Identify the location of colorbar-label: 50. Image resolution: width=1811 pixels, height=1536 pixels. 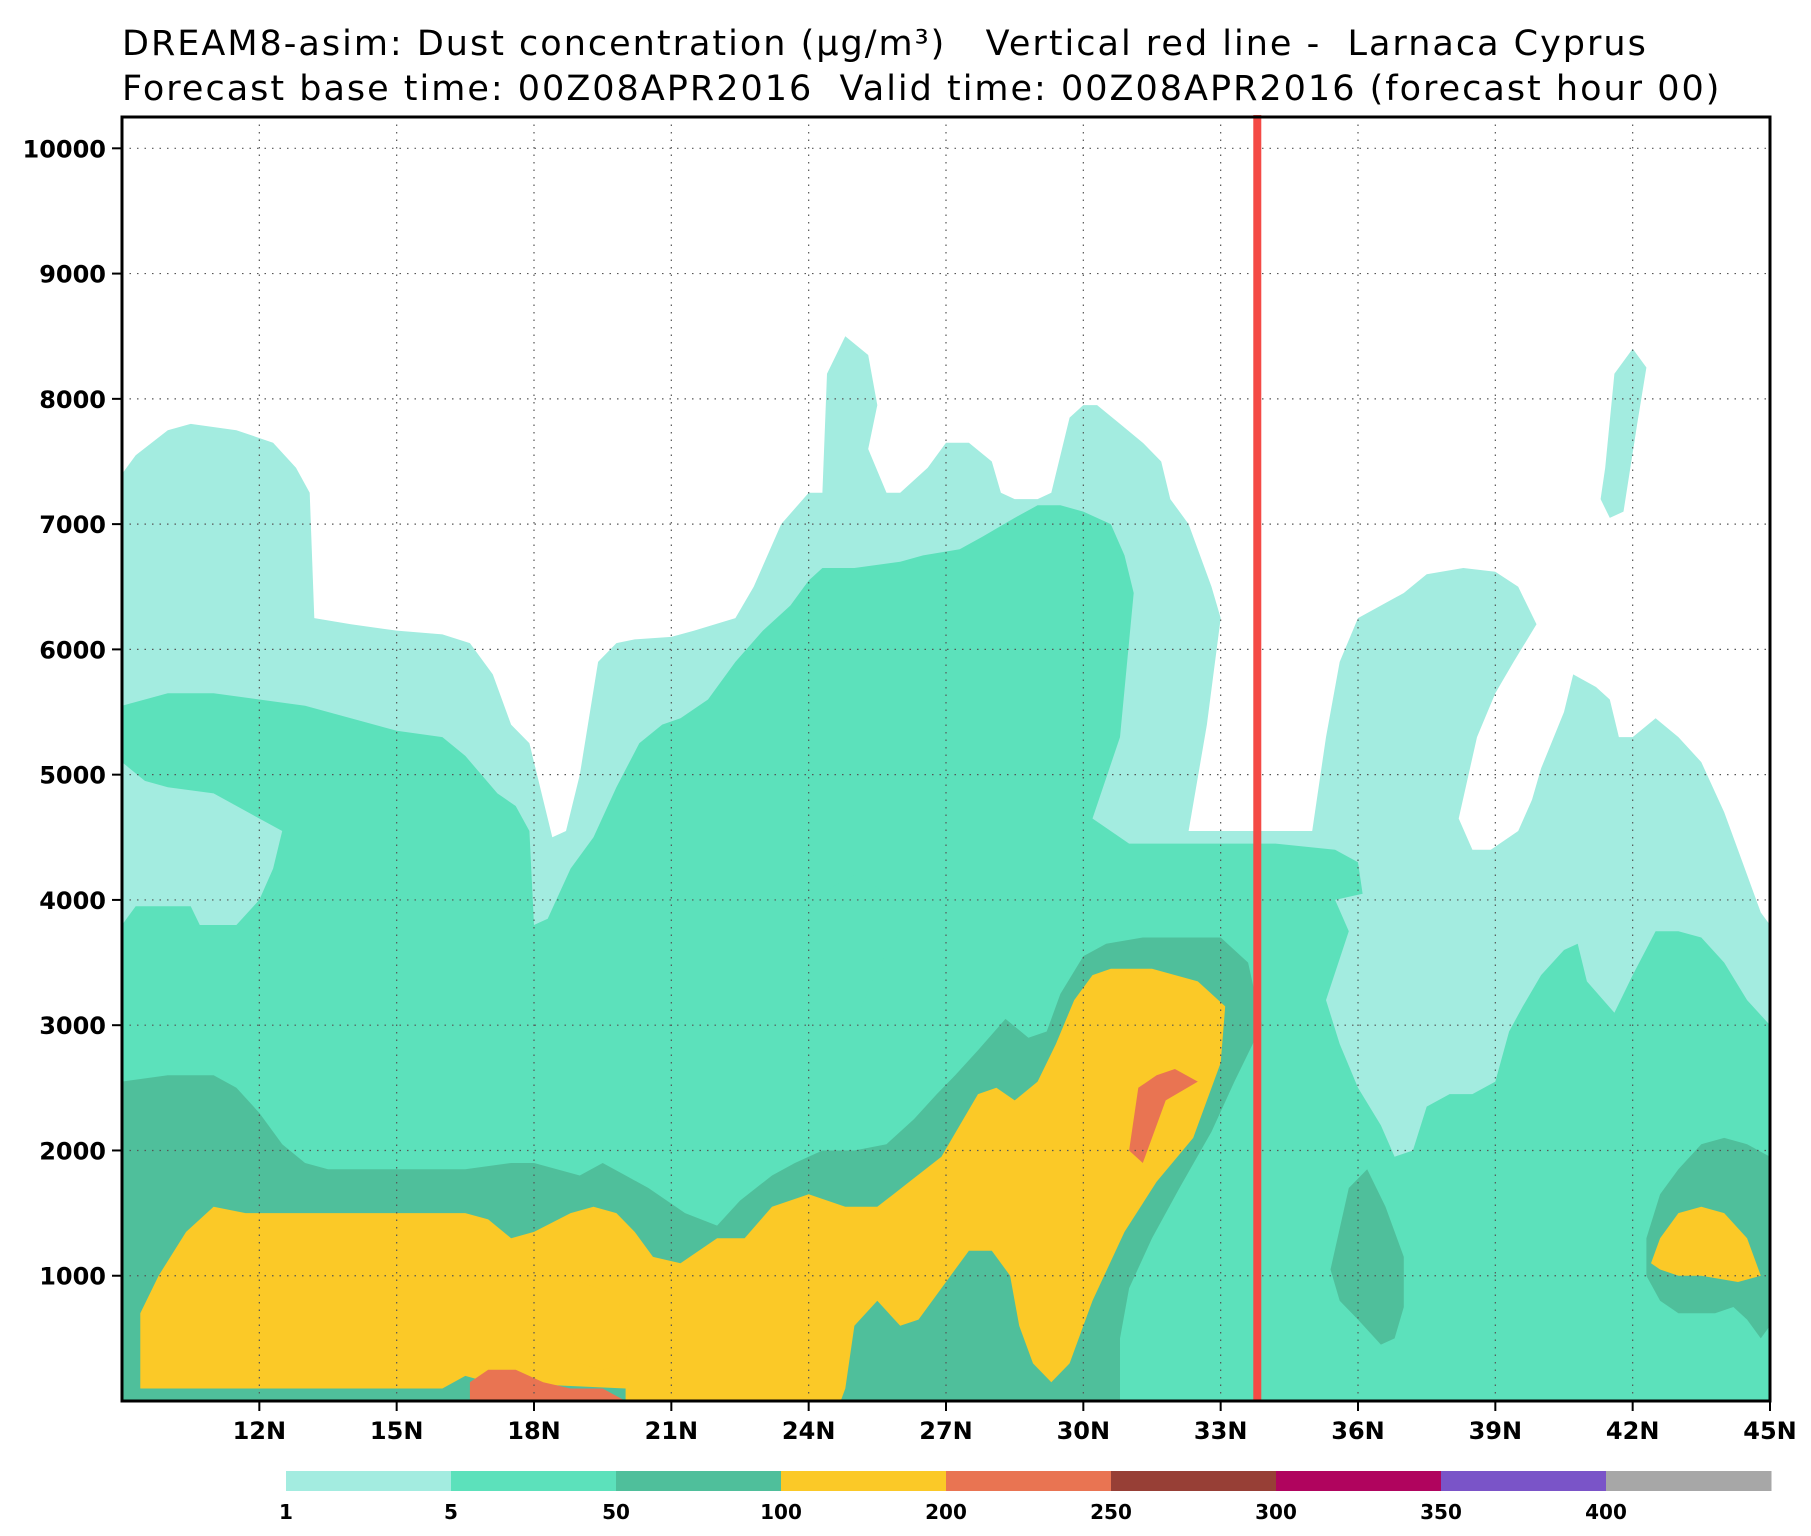
(616, 1512).